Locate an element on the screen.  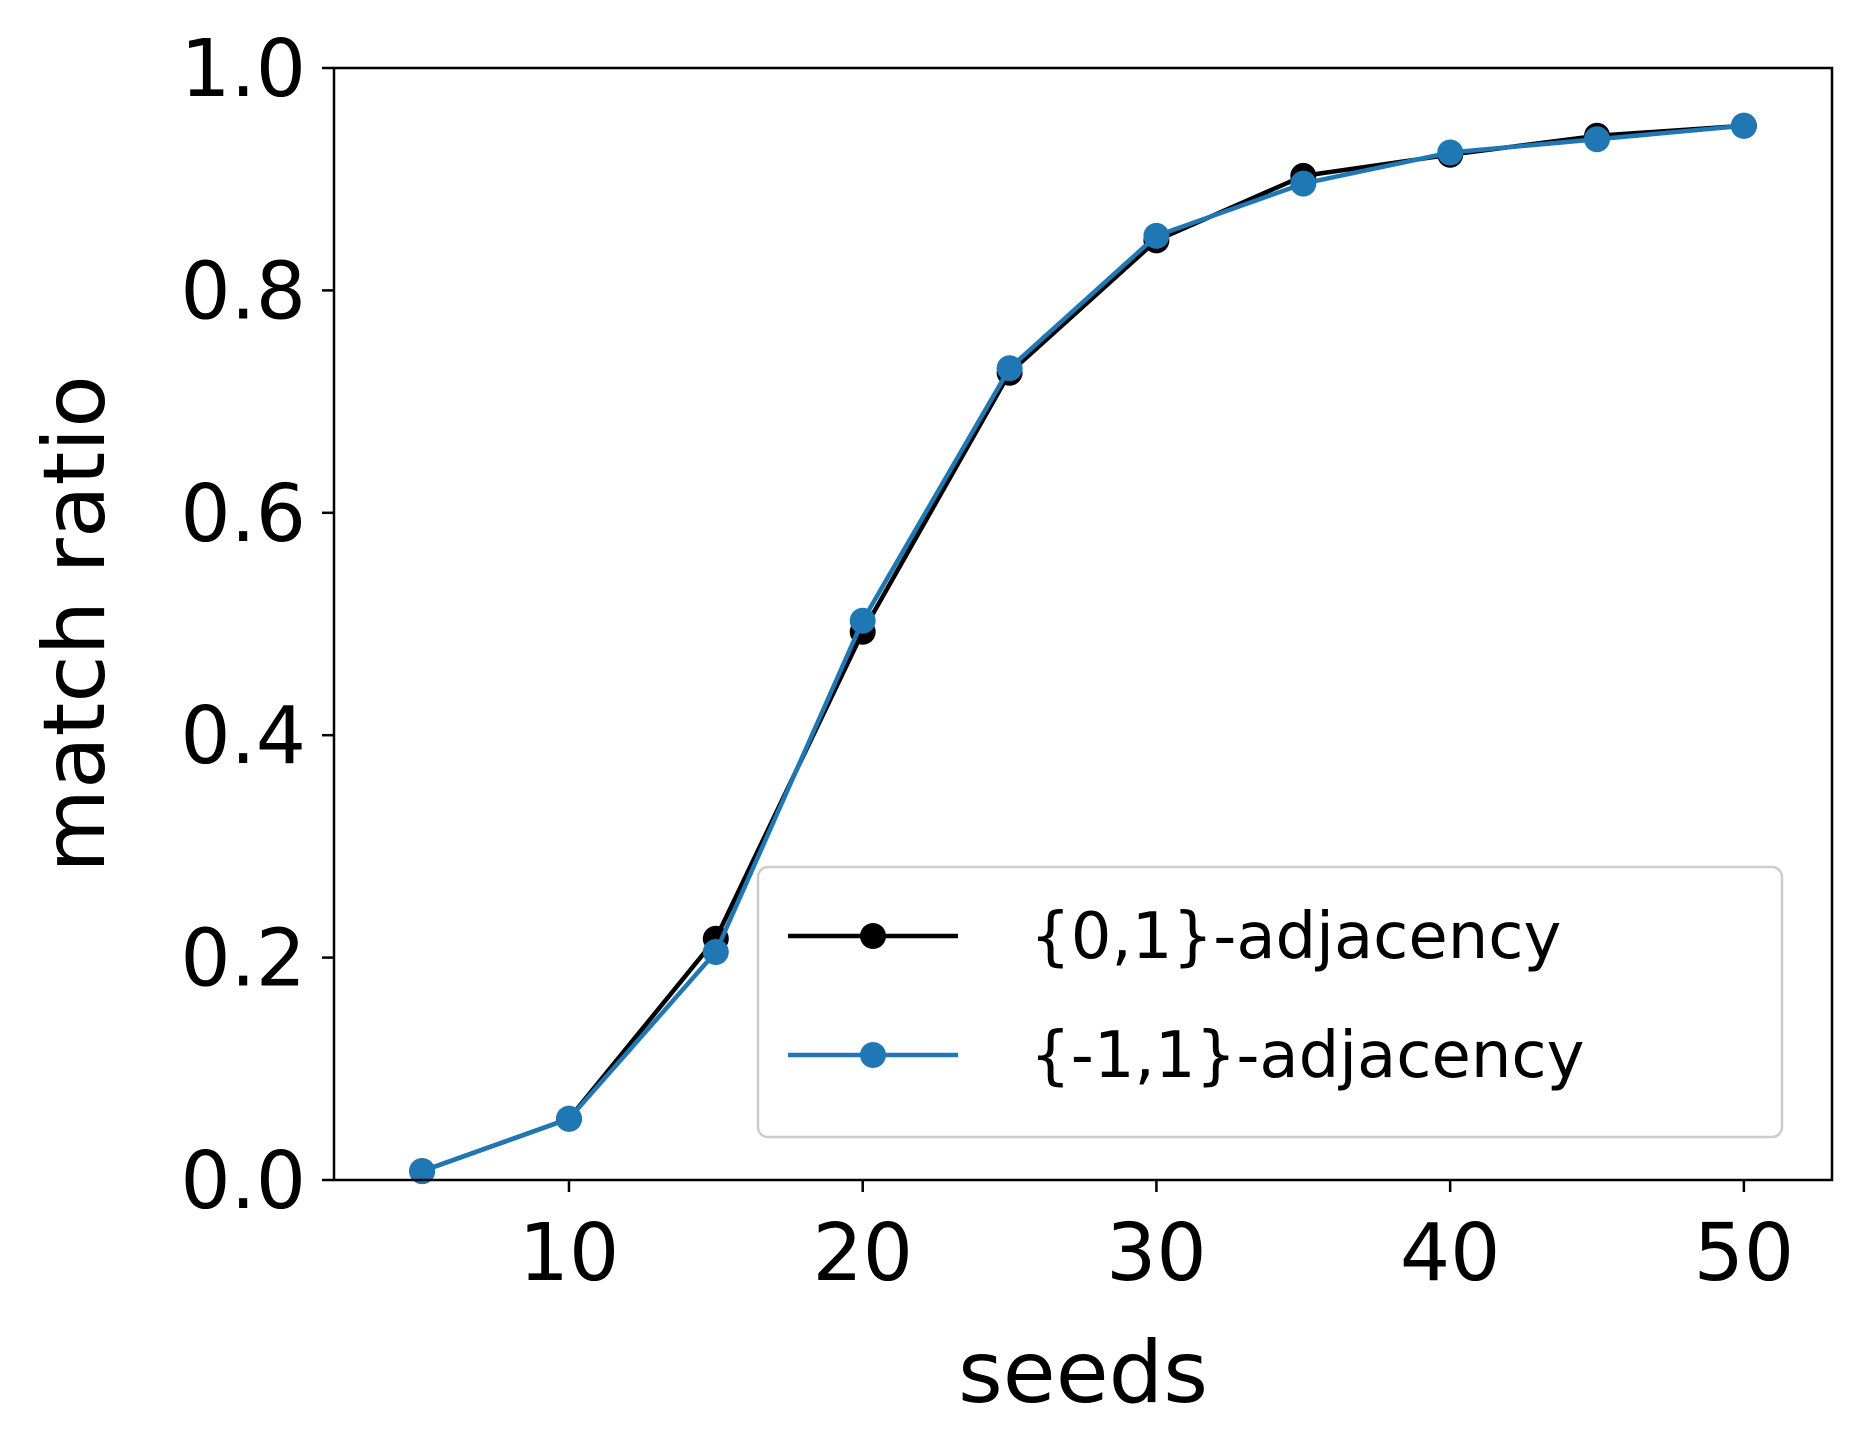
x-tick-label-3: 40 is located at coordinates (1450, 1253).